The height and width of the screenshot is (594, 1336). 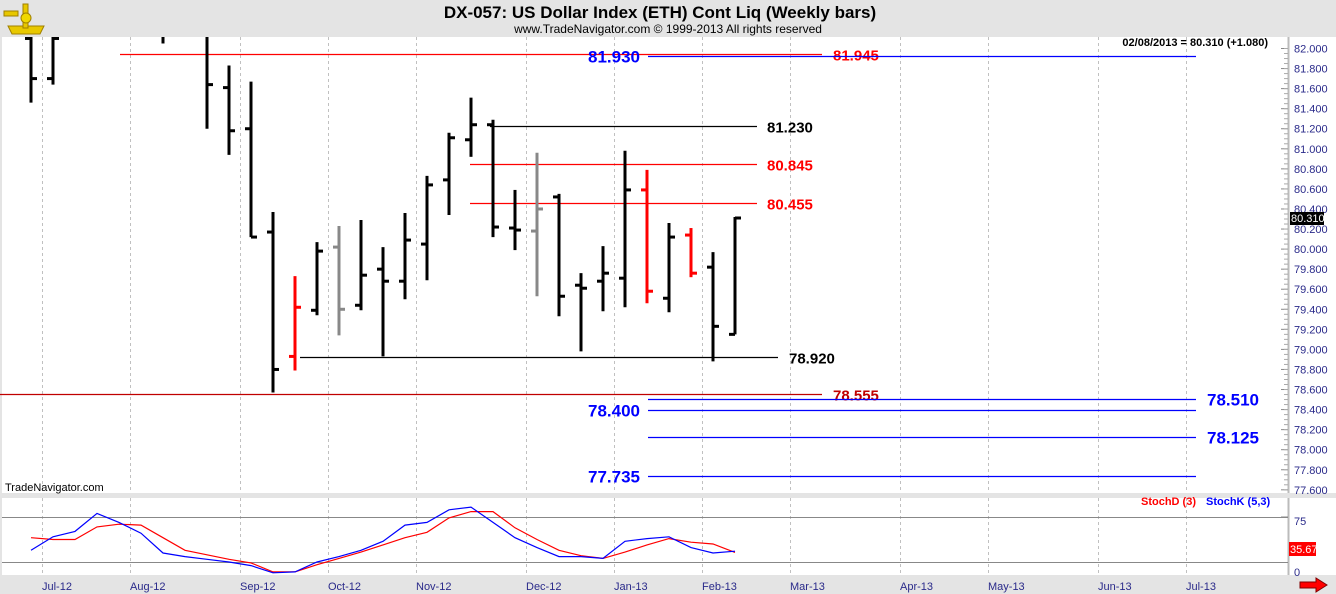 I want to click on y-tick-label: 81.000, so click(x=1311, y=150).